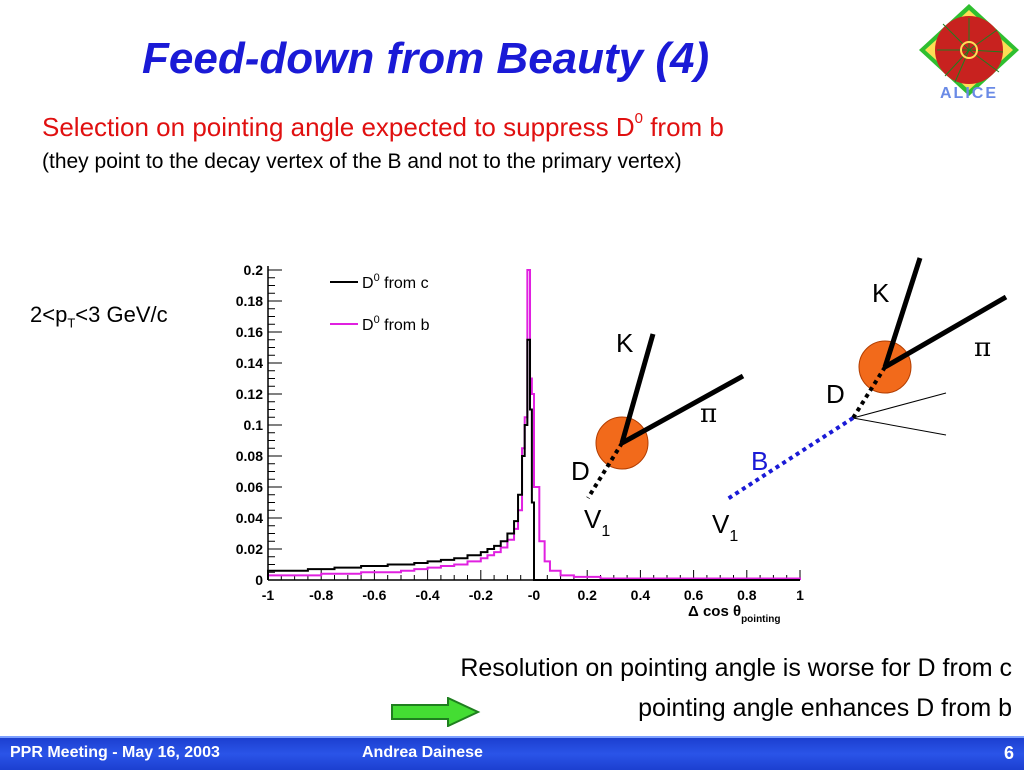 The width and height of the screenshot is (1024, 770). Describe the element at coordinates (426, 58) in the screenshot. I see `slide-title: Feed-down from Beauty (4)` at that location.